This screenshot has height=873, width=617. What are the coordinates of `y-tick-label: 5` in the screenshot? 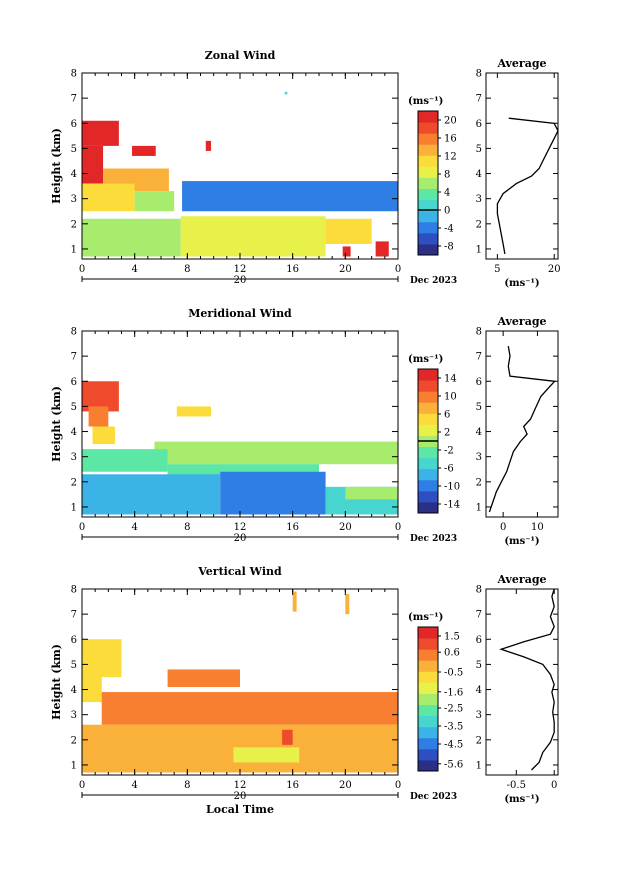 It's located at (74, 149).